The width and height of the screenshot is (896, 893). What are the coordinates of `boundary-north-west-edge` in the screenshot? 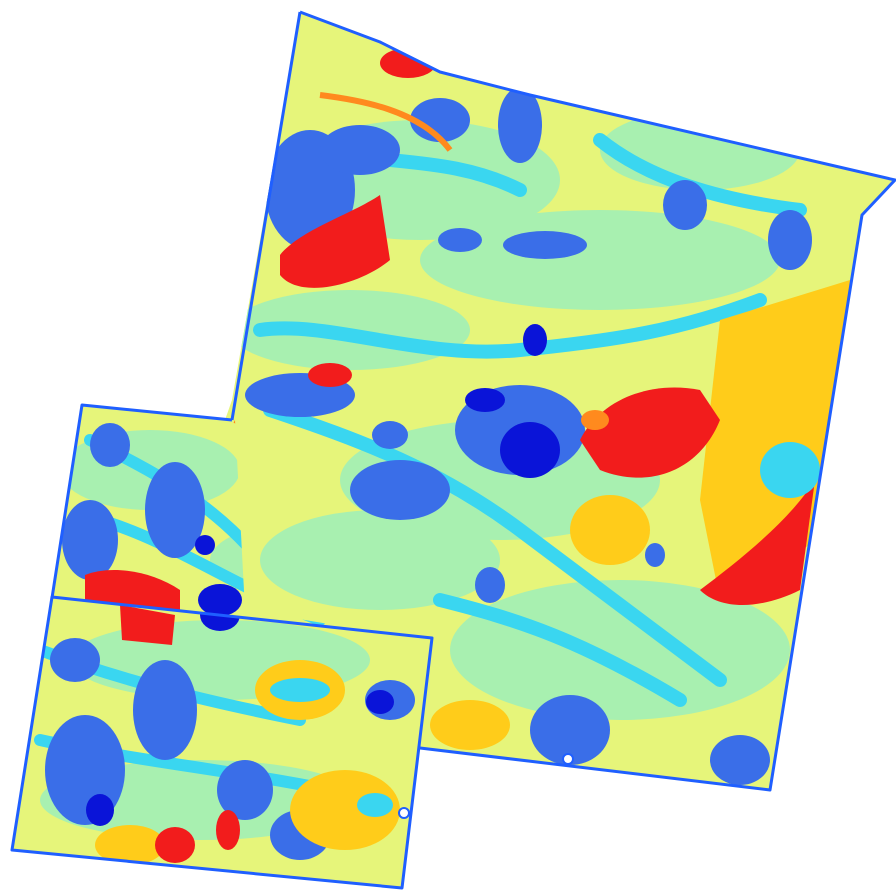 It's located at (266, 216).